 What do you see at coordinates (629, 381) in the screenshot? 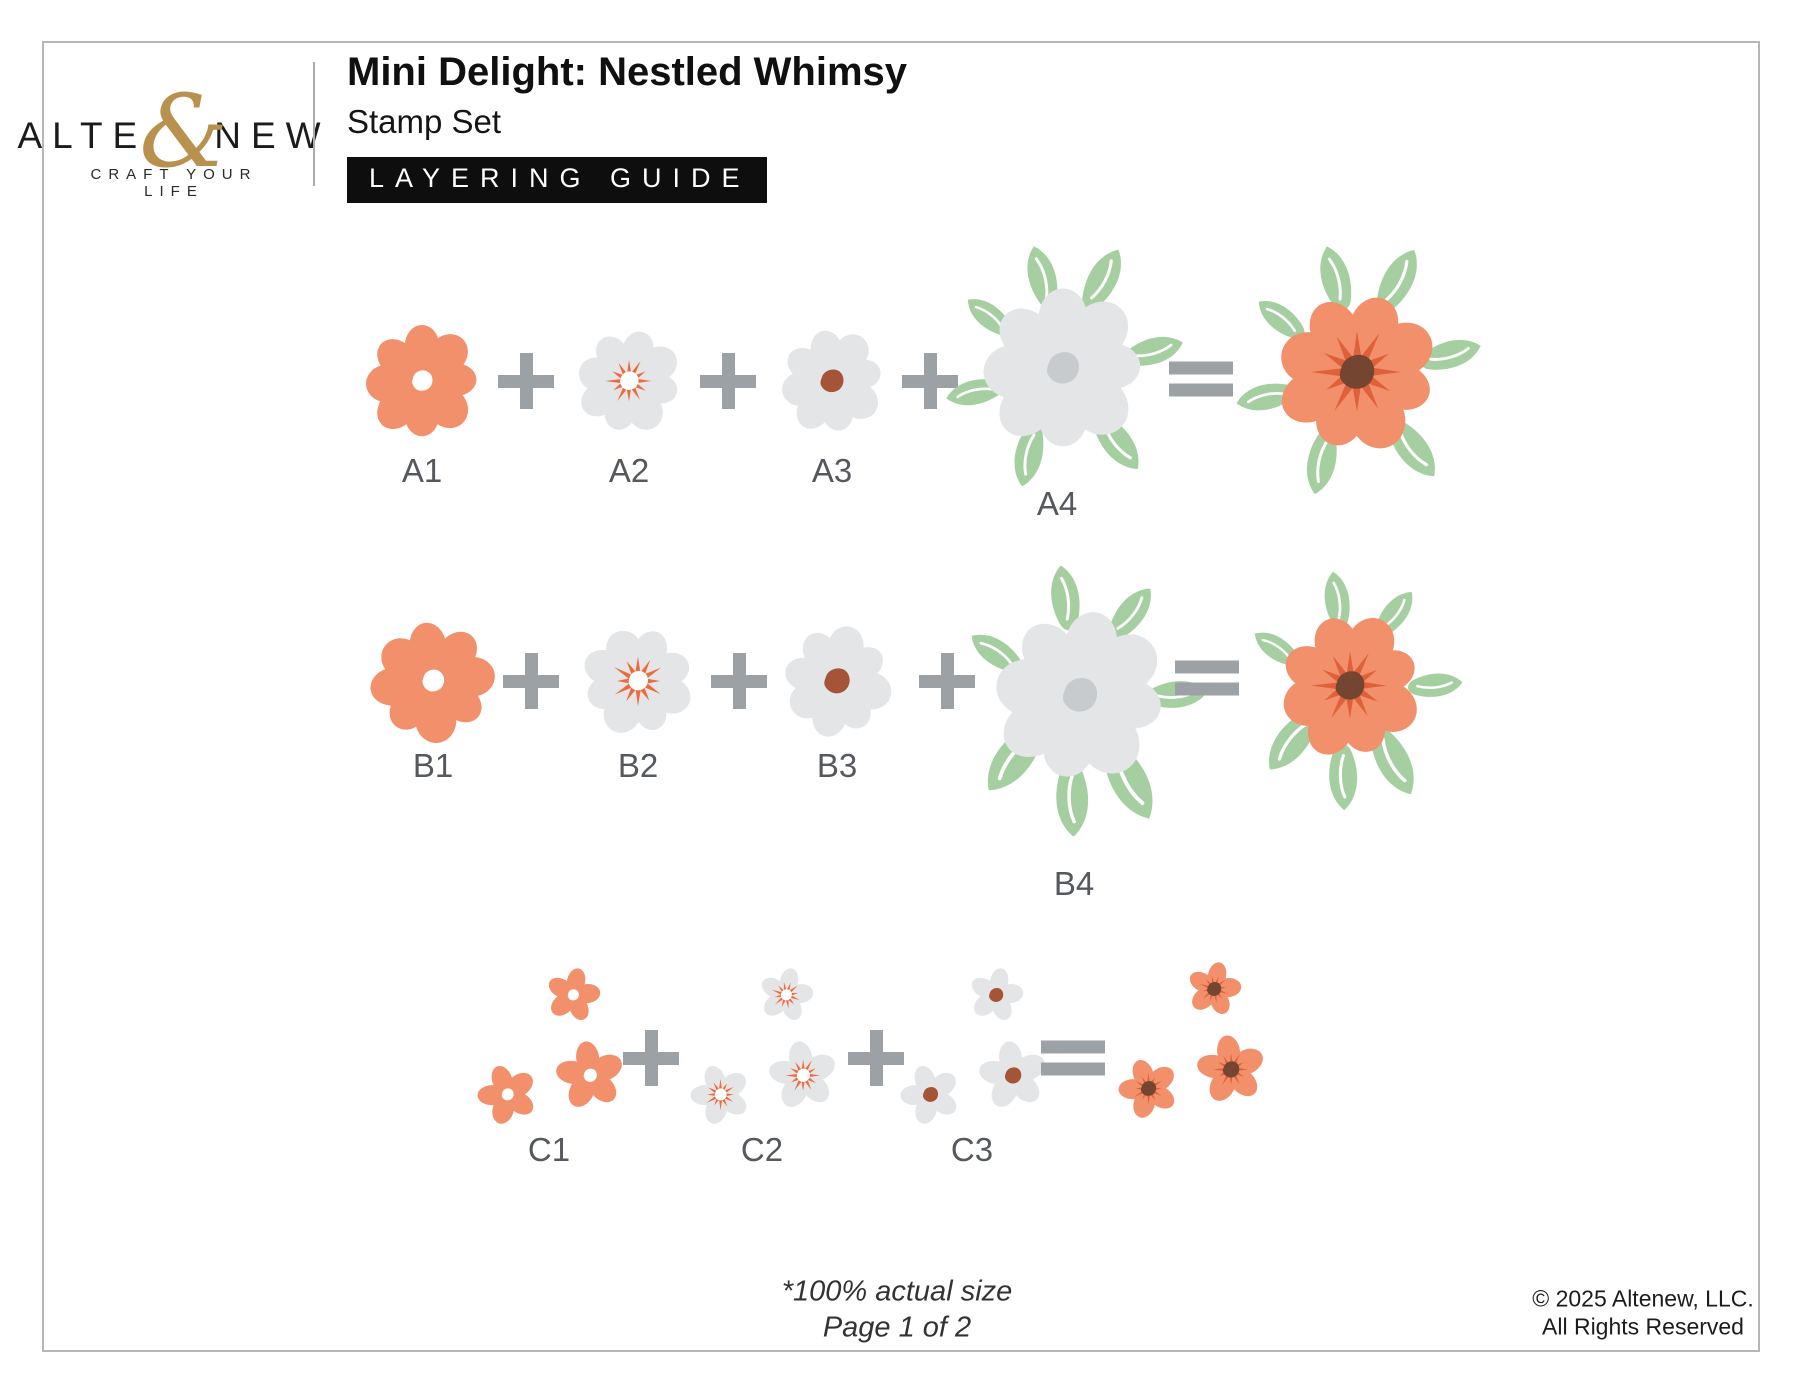
I see `stamp-graphic-a2` at bounding box center [629, 381].